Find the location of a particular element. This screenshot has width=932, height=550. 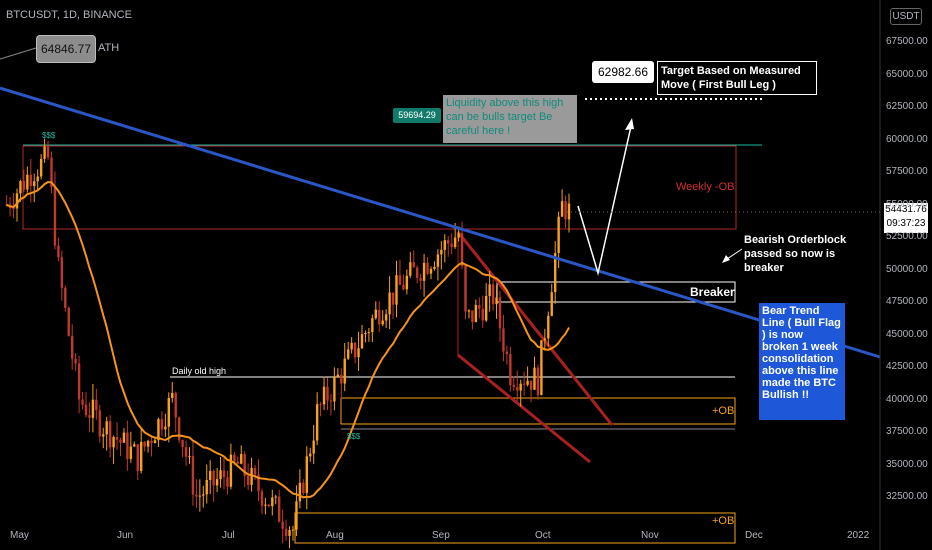

y-tick-label: 55000.00 is located at coordinates (907, 204).